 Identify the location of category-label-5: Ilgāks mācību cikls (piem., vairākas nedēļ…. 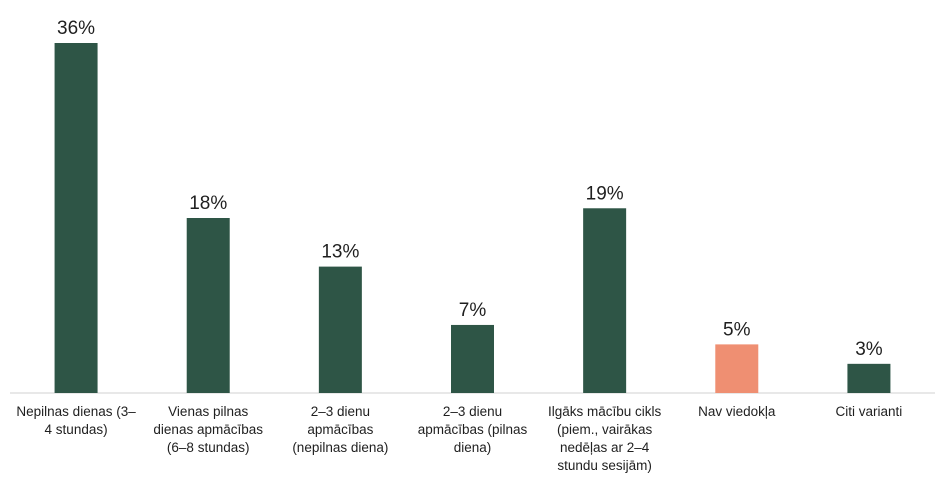
(605, 438).